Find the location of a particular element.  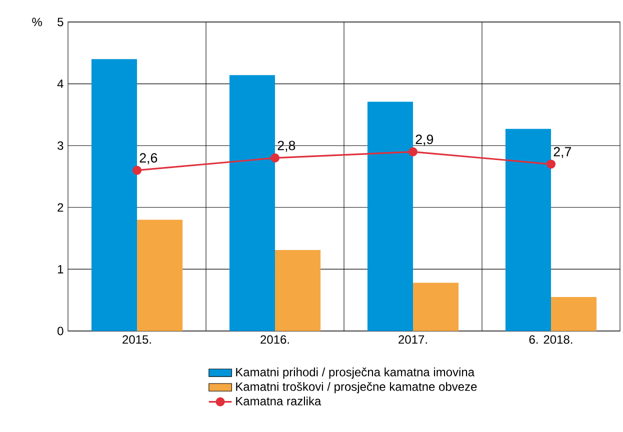

y-tick-label: 5 is located at coordinates (61, 22).